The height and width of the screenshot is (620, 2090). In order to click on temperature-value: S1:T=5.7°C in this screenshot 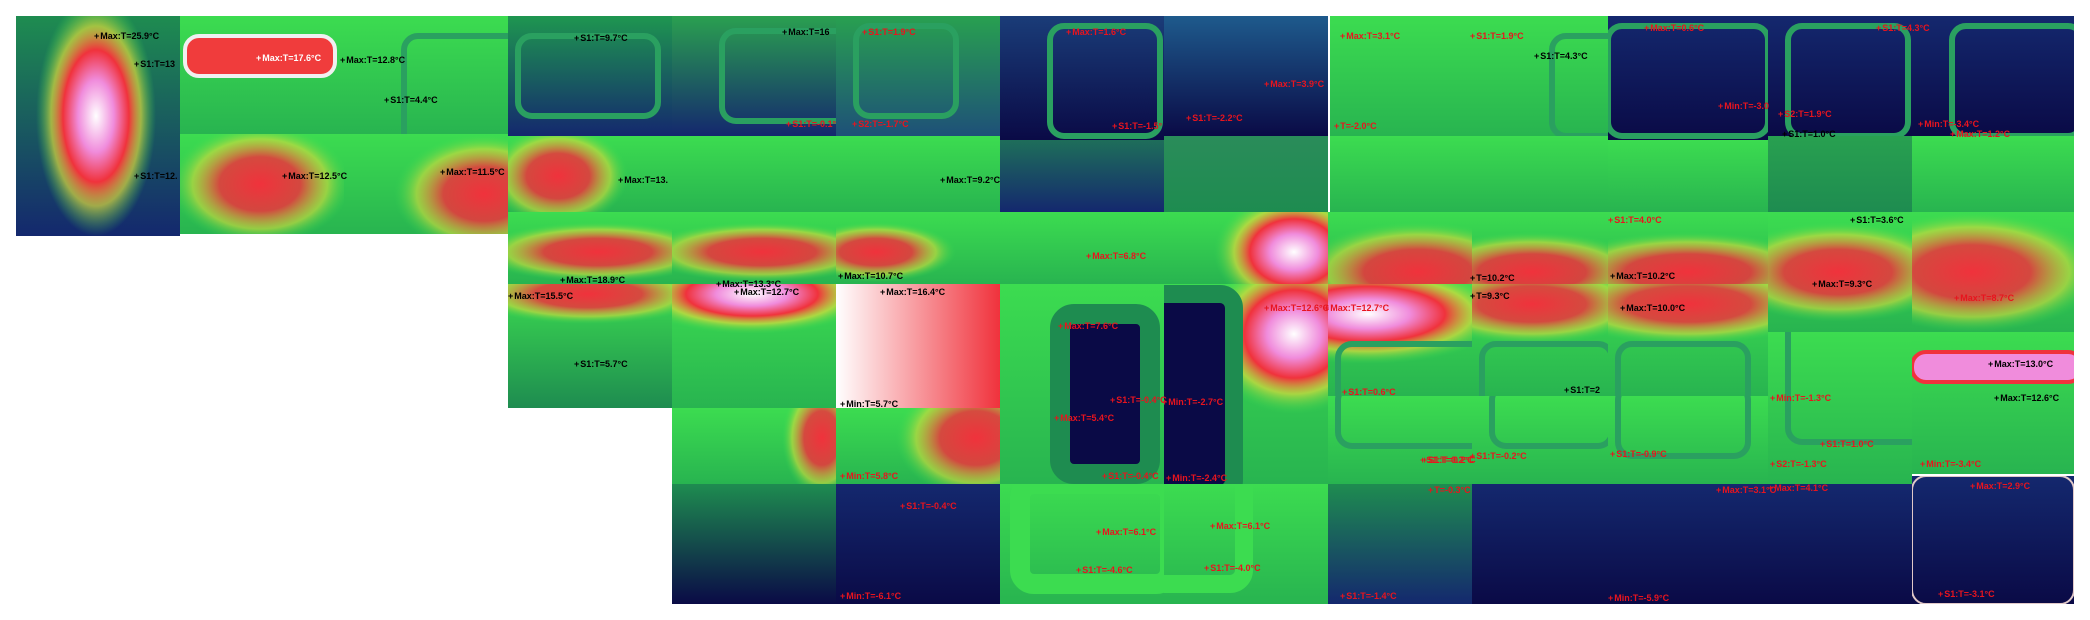, I will do `click(604, 364)`.